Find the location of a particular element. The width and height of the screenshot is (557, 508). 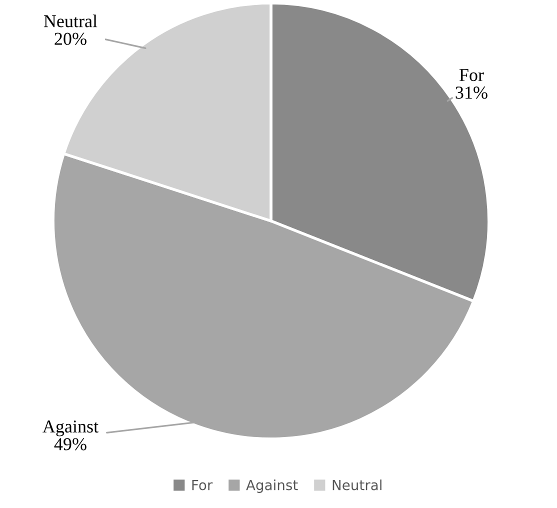

legend-label: For is located at coordinates (202, 485).